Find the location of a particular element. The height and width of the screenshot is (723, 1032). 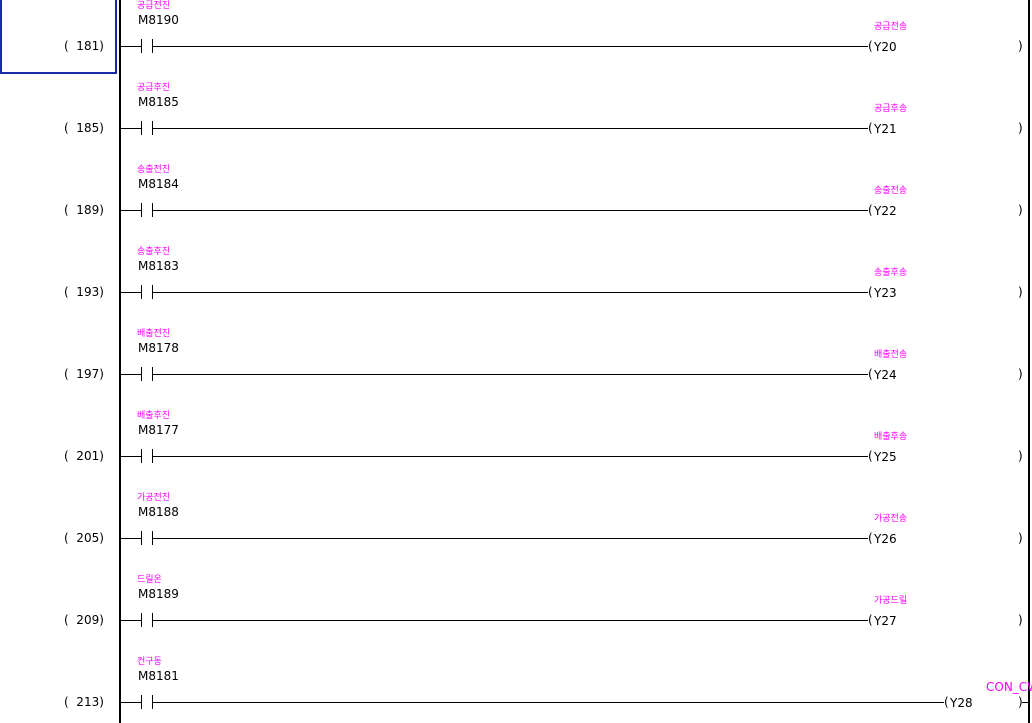

contact-comment: 공급후진 is located at coordinates (154, 88).